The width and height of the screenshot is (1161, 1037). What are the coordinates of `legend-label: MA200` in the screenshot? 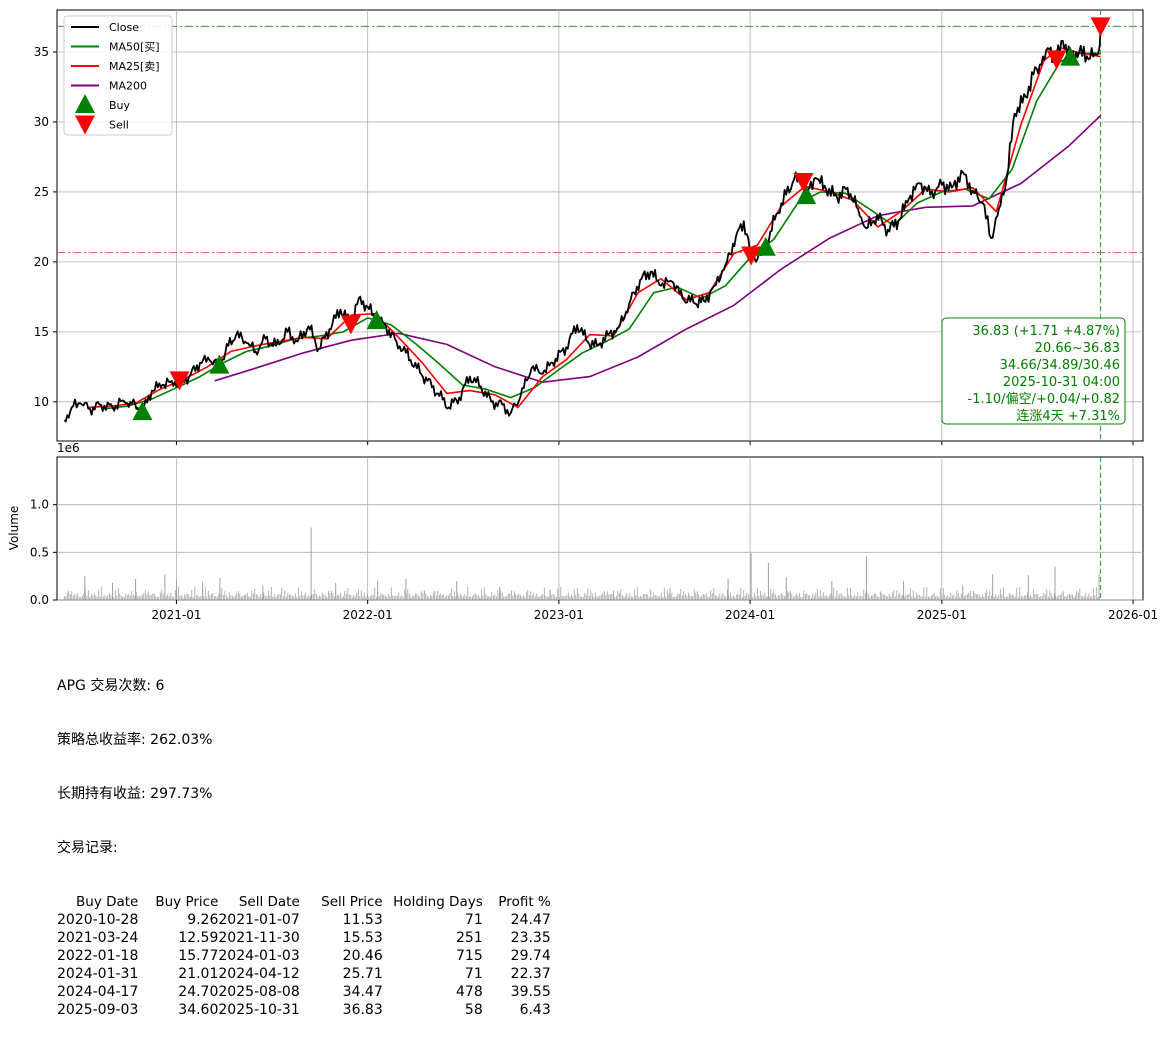 It's located at (128, 86).